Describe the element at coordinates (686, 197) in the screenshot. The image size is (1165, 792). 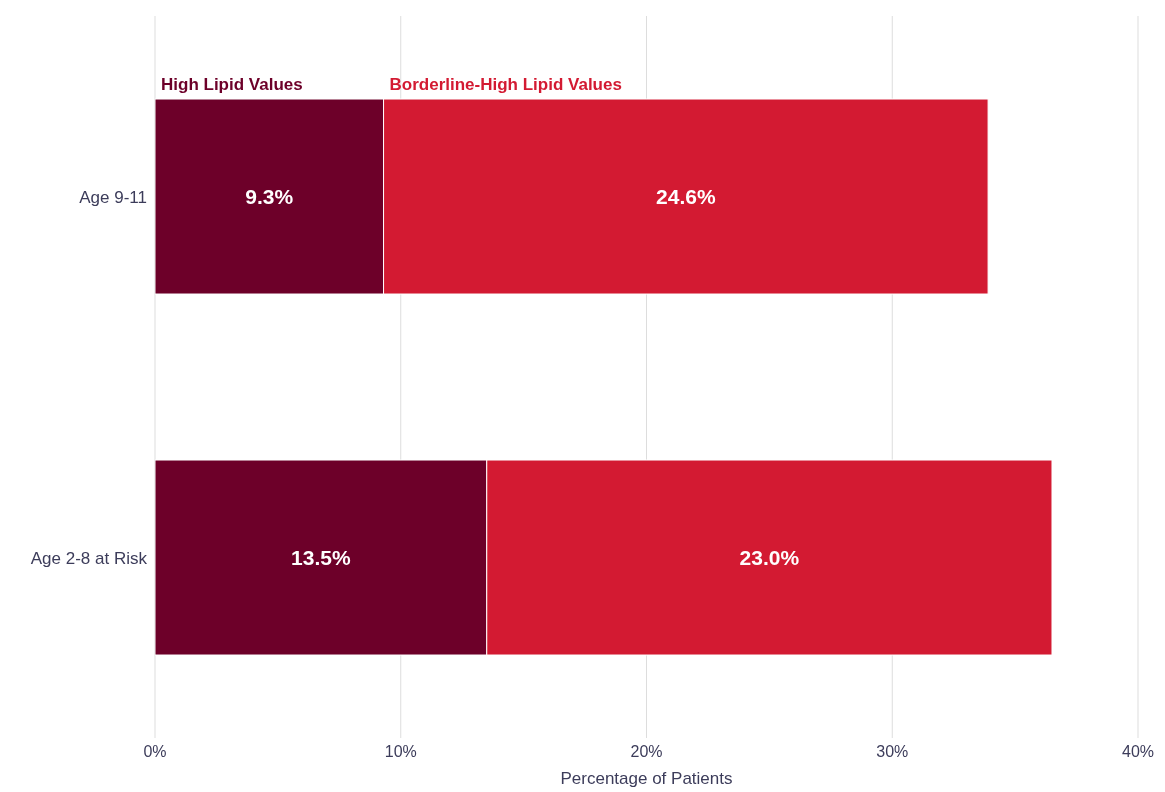
I see `data-label: 24.6%` at that location.